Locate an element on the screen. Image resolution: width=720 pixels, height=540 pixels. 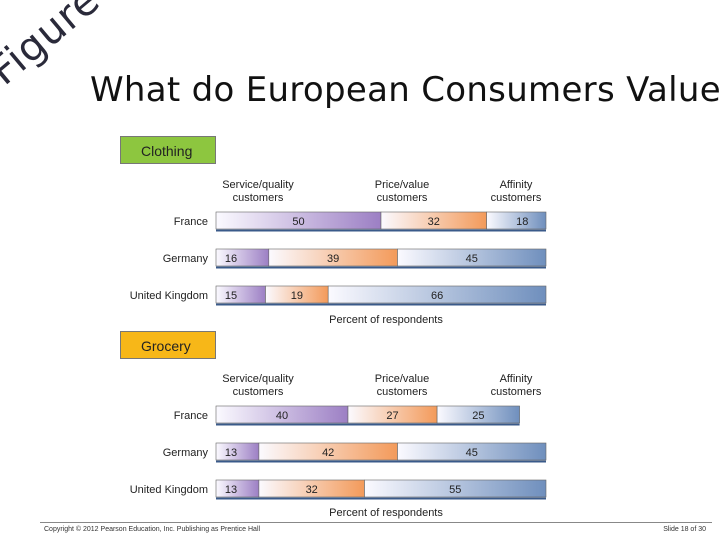
slide-title: What do European Consumers Value is located at coordinates (405, 90).